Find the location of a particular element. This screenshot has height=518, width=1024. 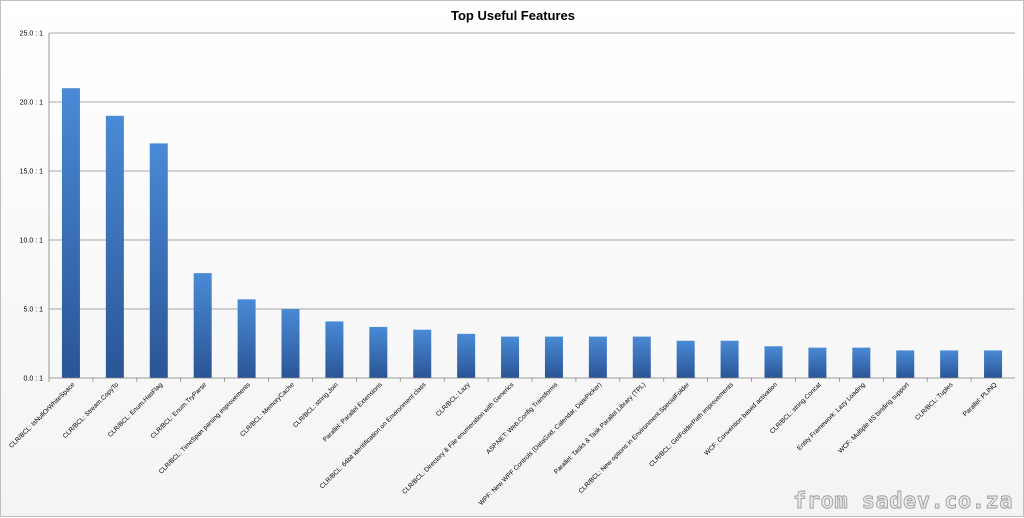

y-tick-label: 20.0 : 1 is located at coordinates (31, 103).